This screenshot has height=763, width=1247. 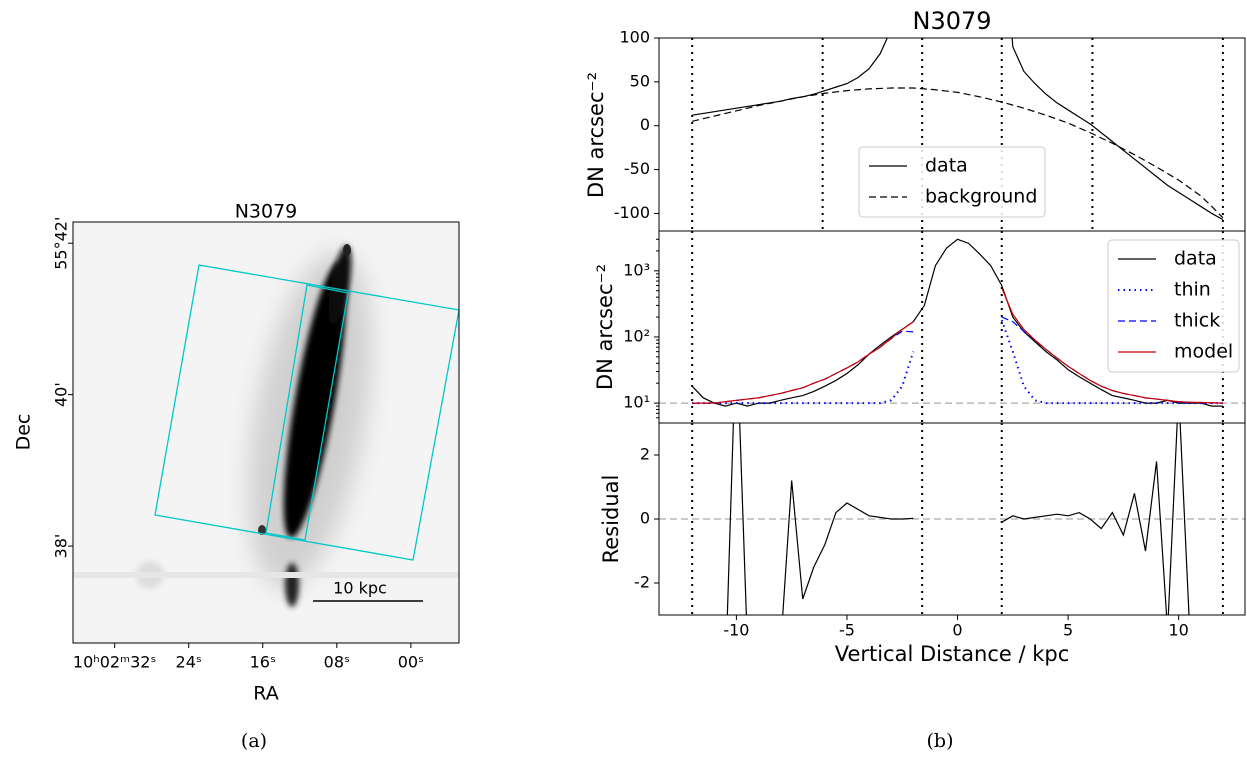 I want to click on caption: (a), so click(x=254, y=741).